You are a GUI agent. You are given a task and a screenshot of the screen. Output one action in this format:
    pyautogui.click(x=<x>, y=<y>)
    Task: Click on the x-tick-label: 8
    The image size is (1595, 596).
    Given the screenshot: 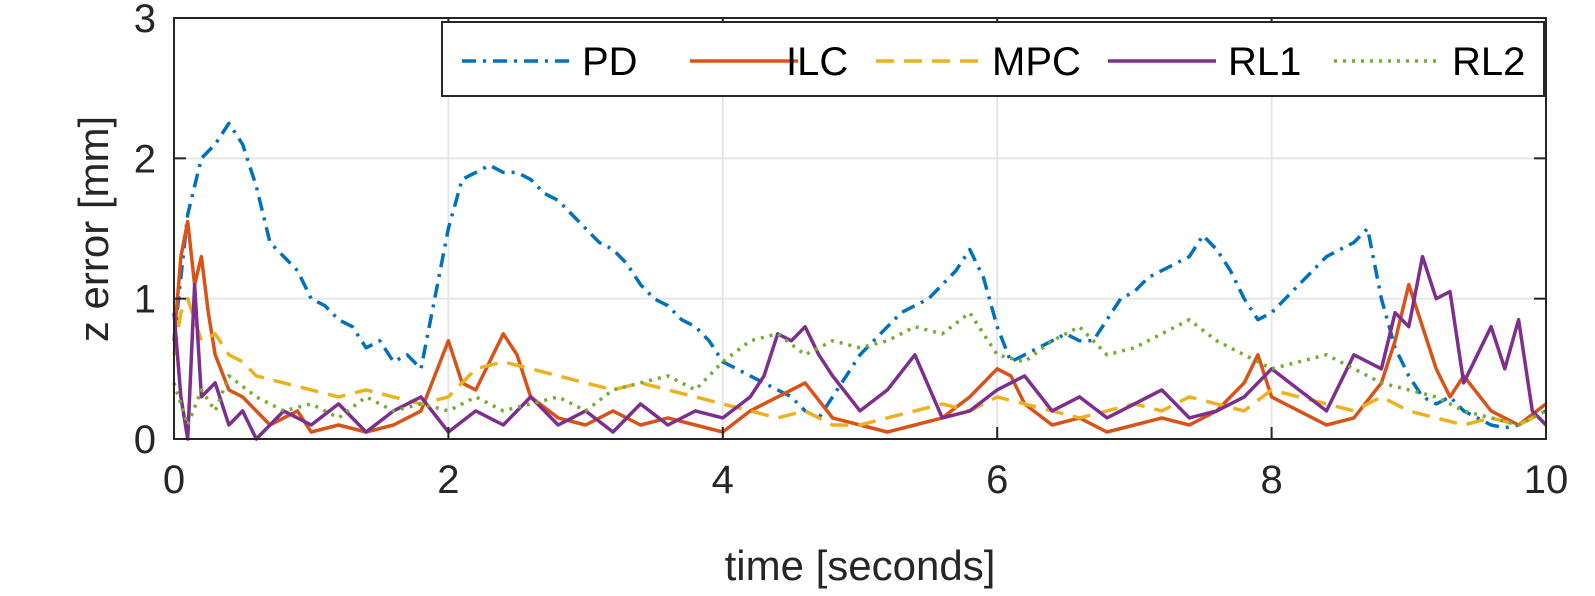 What is the action you would take?
    pyautogui.click(x=1271, y=480)
    